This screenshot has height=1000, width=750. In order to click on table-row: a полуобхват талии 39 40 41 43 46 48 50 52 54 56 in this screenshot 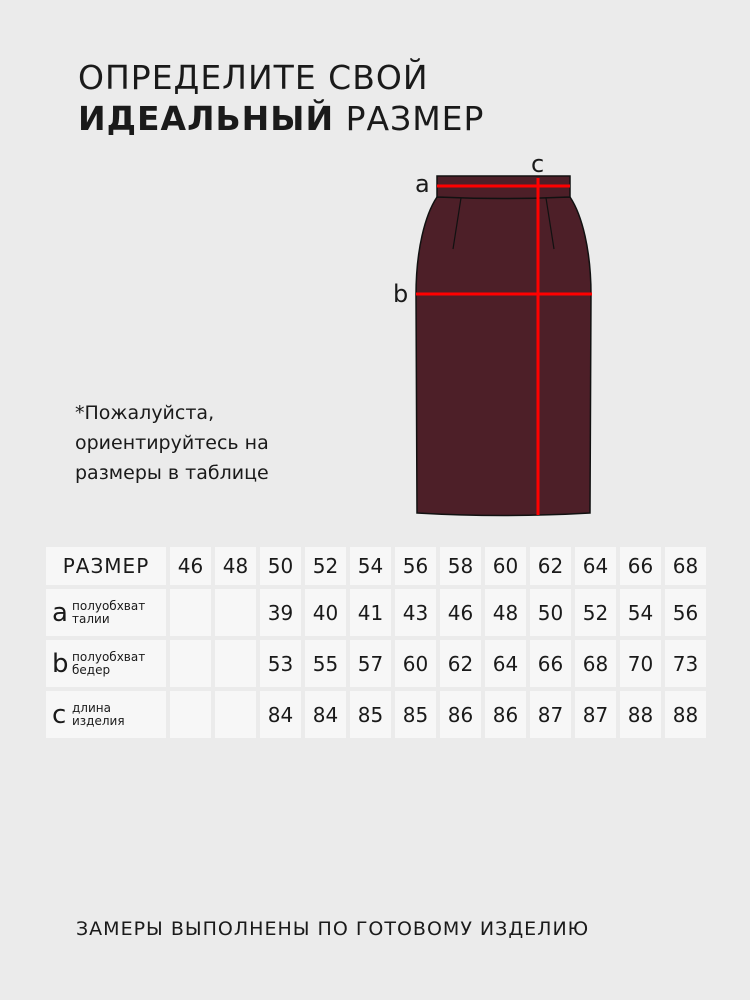, I will do `click(376, 612)`.